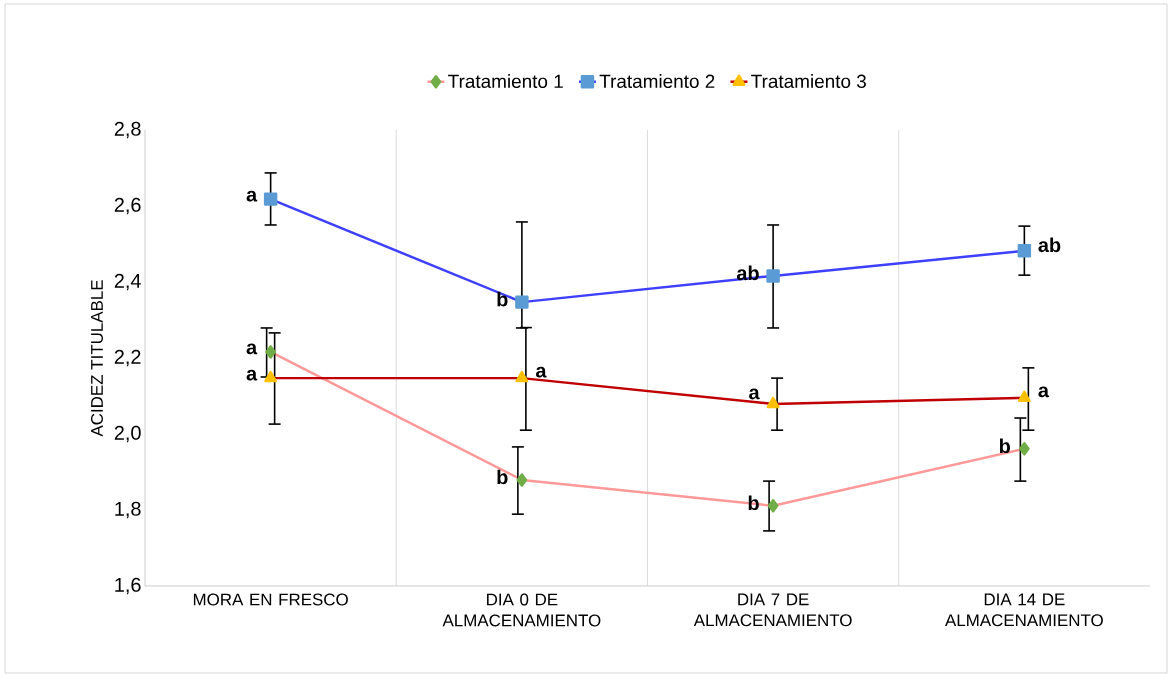  Describe the element at coordinates (127, 434) in the screenshot. I see `y-tick-label: 2,0` at that location.